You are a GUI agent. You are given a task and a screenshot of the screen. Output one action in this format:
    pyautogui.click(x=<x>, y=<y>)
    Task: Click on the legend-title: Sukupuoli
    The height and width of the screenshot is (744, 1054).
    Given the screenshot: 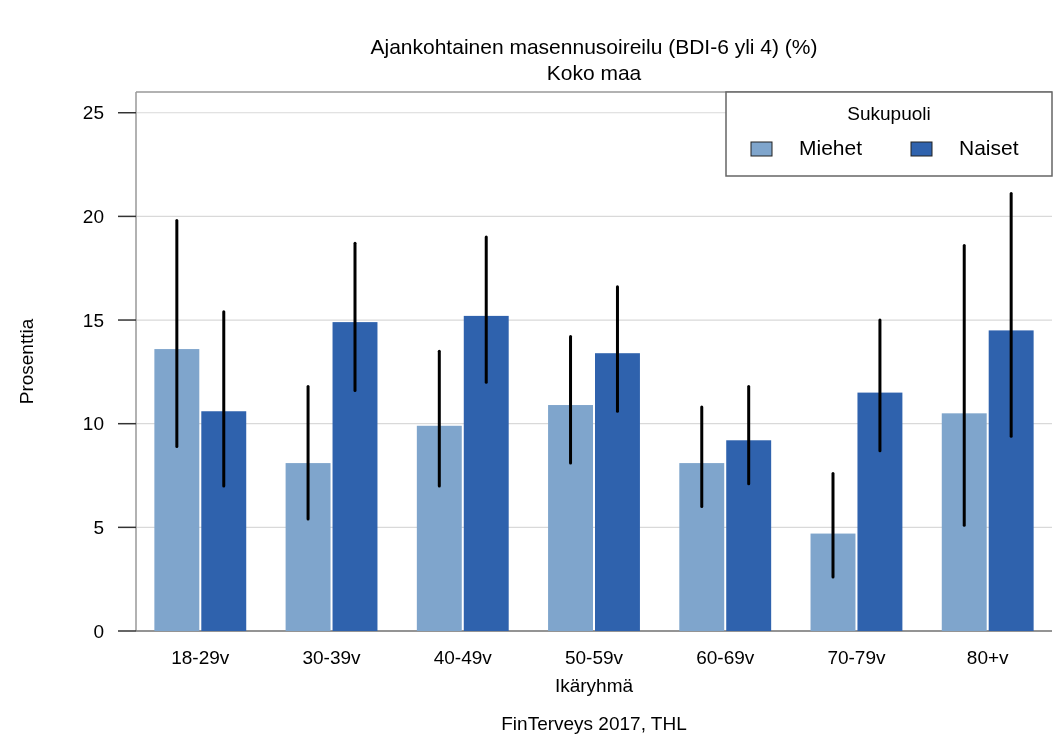 What is the action you would take?
    pyautogui.click(x=889, y=113)
    